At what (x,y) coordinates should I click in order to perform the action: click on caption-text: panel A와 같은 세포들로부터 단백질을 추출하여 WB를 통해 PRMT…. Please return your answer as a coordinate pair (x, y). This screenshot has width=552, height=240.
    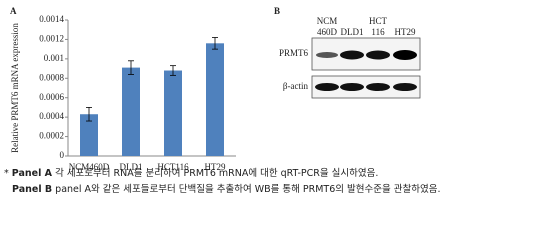
    Looking at the image, I should click on (247, 189).